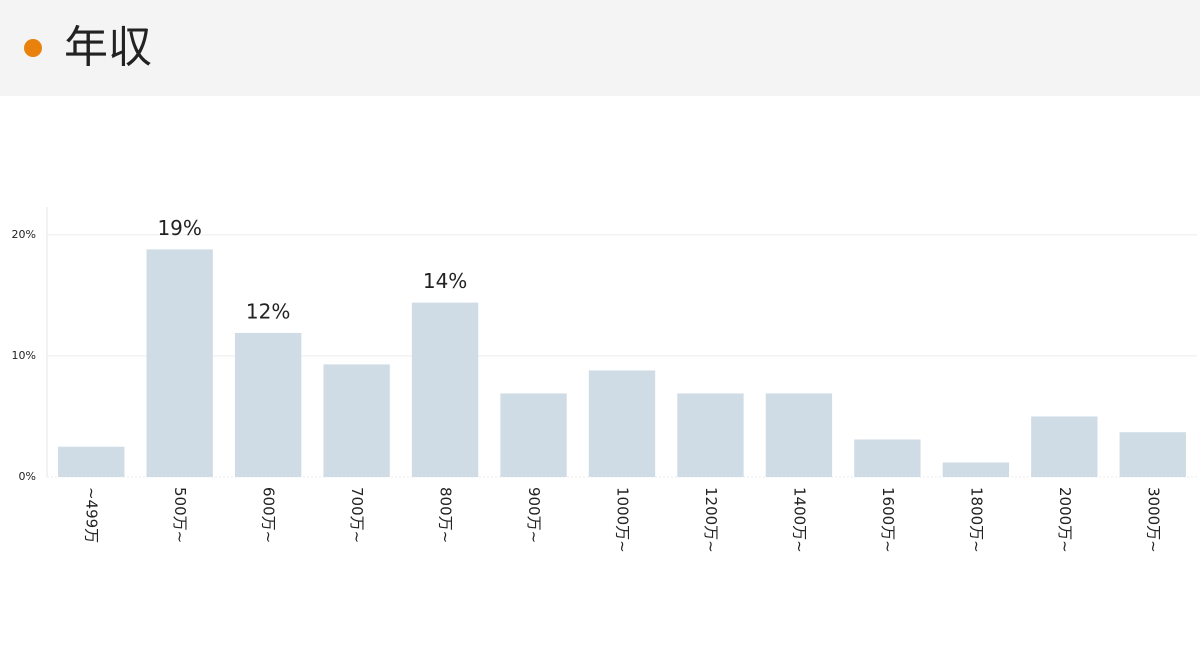 This screenshot has height=658, width=1200. What do you see at coordinates (33, 48) in the screenshot?
I see `header-dot` at bounding box center [33, 48].